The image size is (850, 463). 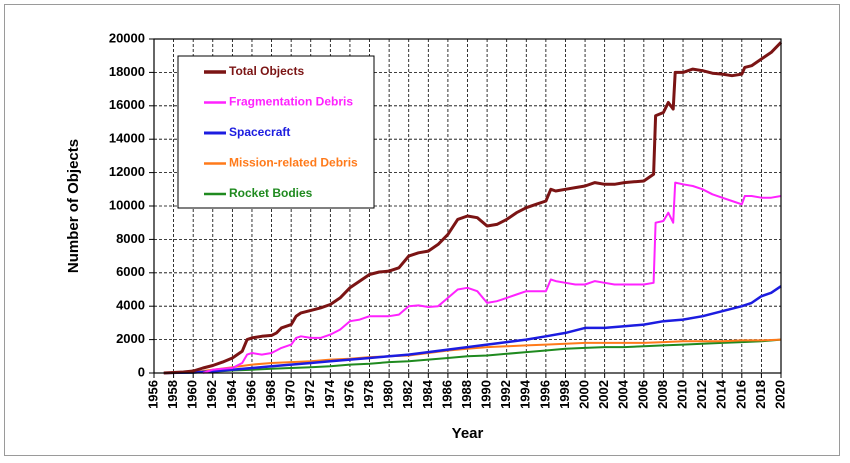 I want to click on x-tick-label-1998: 1998, so click(x=564, y=394).